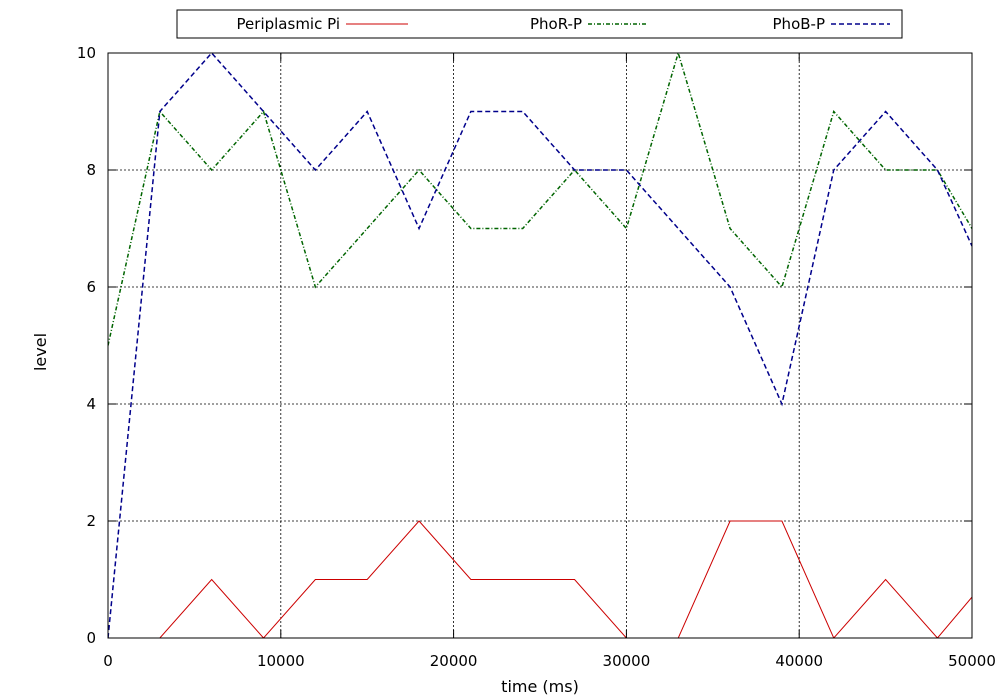  I want to click on y-tick-label: 4, so click(91, 404).